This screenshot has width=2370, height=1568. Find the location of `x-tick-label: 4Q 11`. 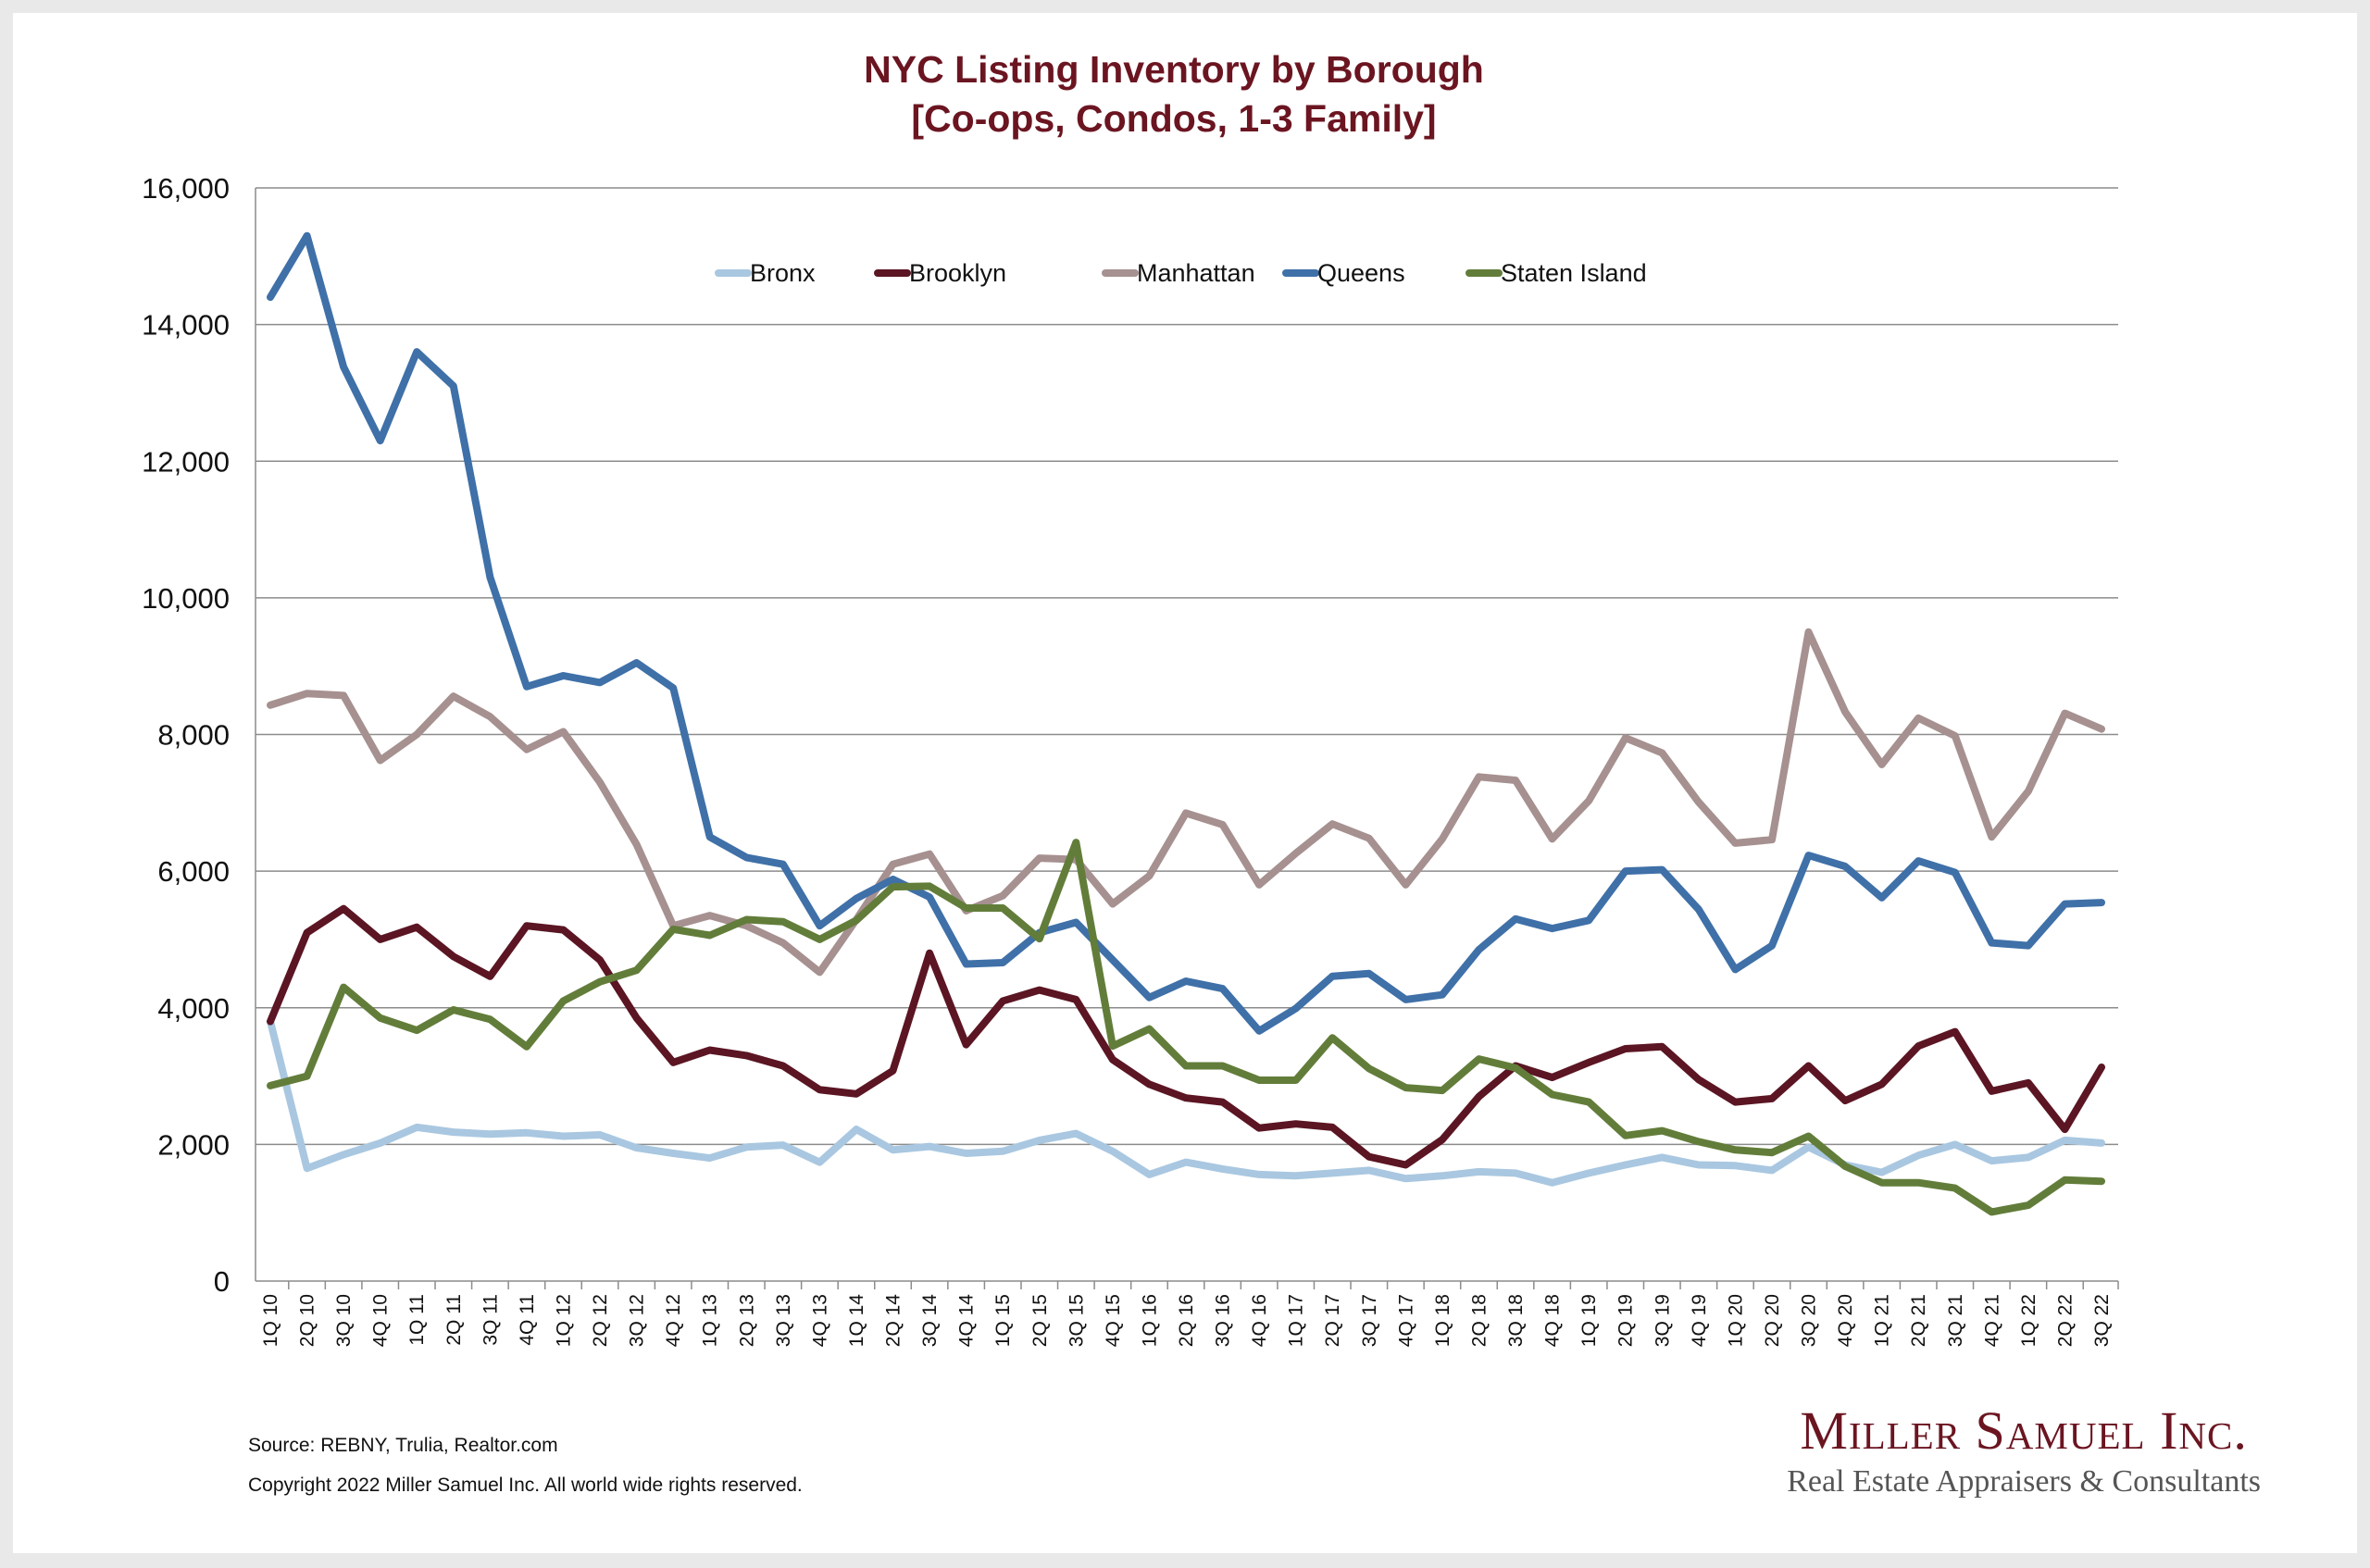

x-tick-label: 4Q 11 is located at coordinates (527, 1320).